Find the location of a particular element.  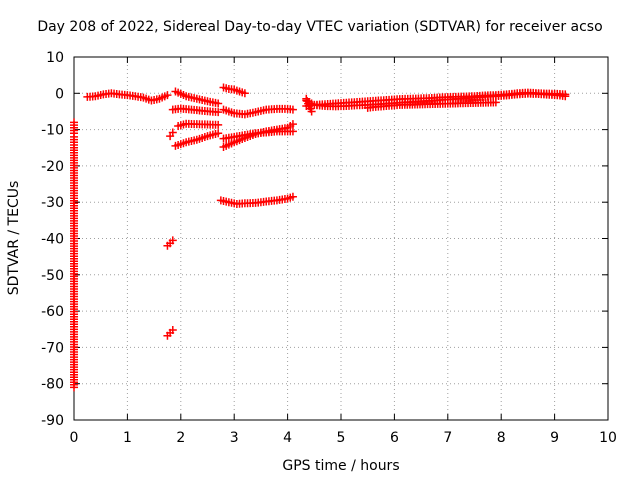

y-tick-label: -10 is located at coordinates (52, 131).